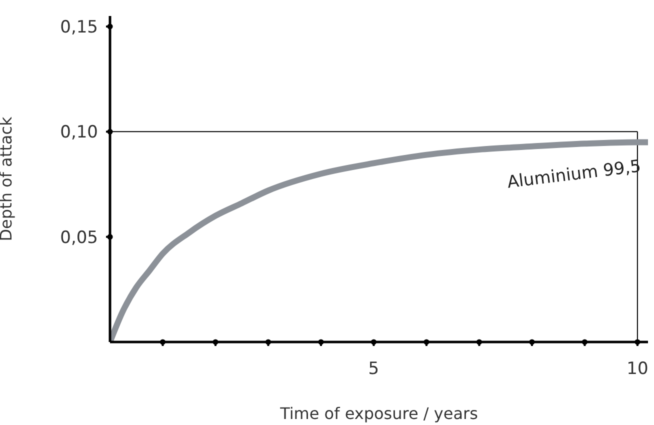 The width and height of the screenshot is (654, 425). I want to click on x-axis-title: Time of exposure / years, so click(378, 413).